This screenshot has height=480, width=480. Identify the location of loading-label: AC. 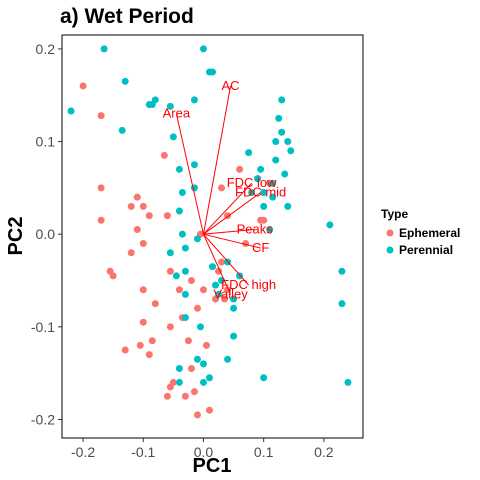
(231, 85).